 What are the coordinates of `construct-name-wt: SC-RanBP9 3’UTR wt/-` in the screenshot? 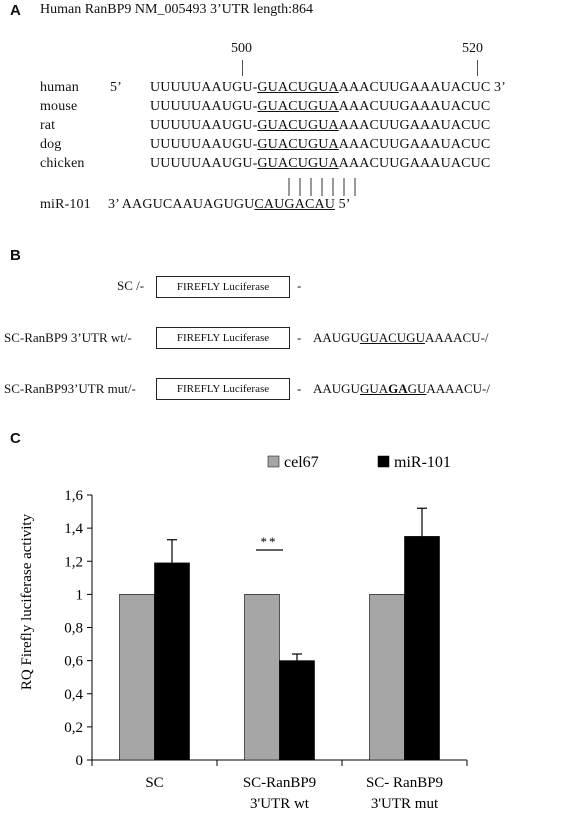 It's located at (68, 337).